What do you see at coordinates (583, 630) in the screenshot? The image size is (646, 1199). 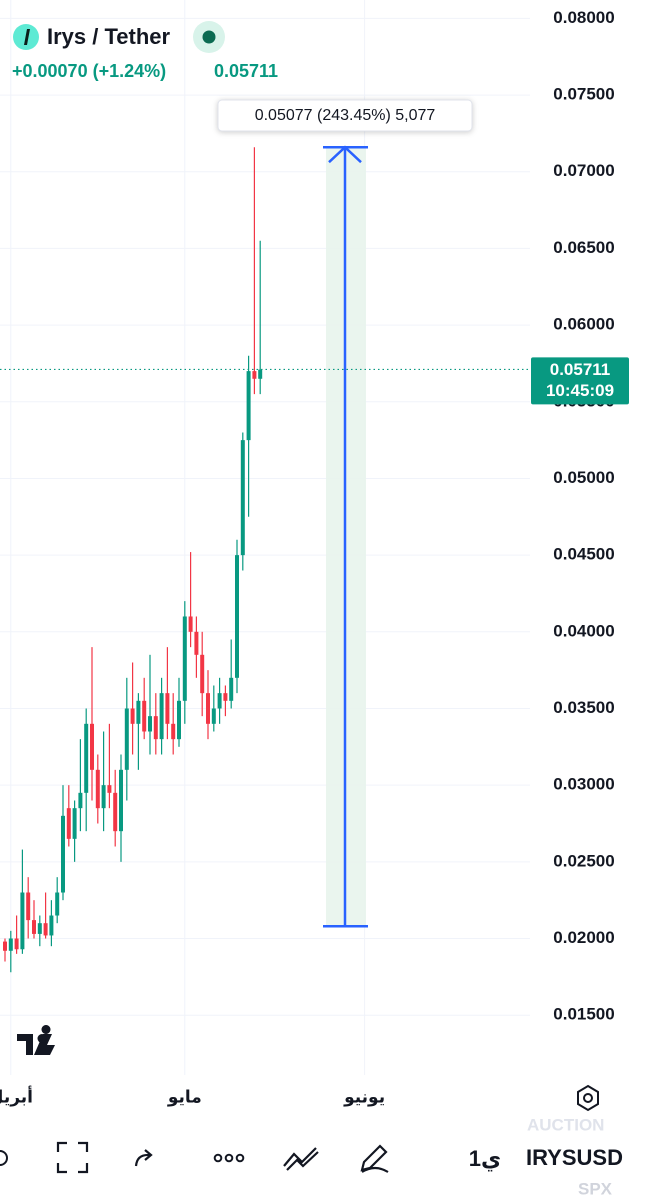 I see `y-tick-label: 0.04000` at bounding box center [583, 630].